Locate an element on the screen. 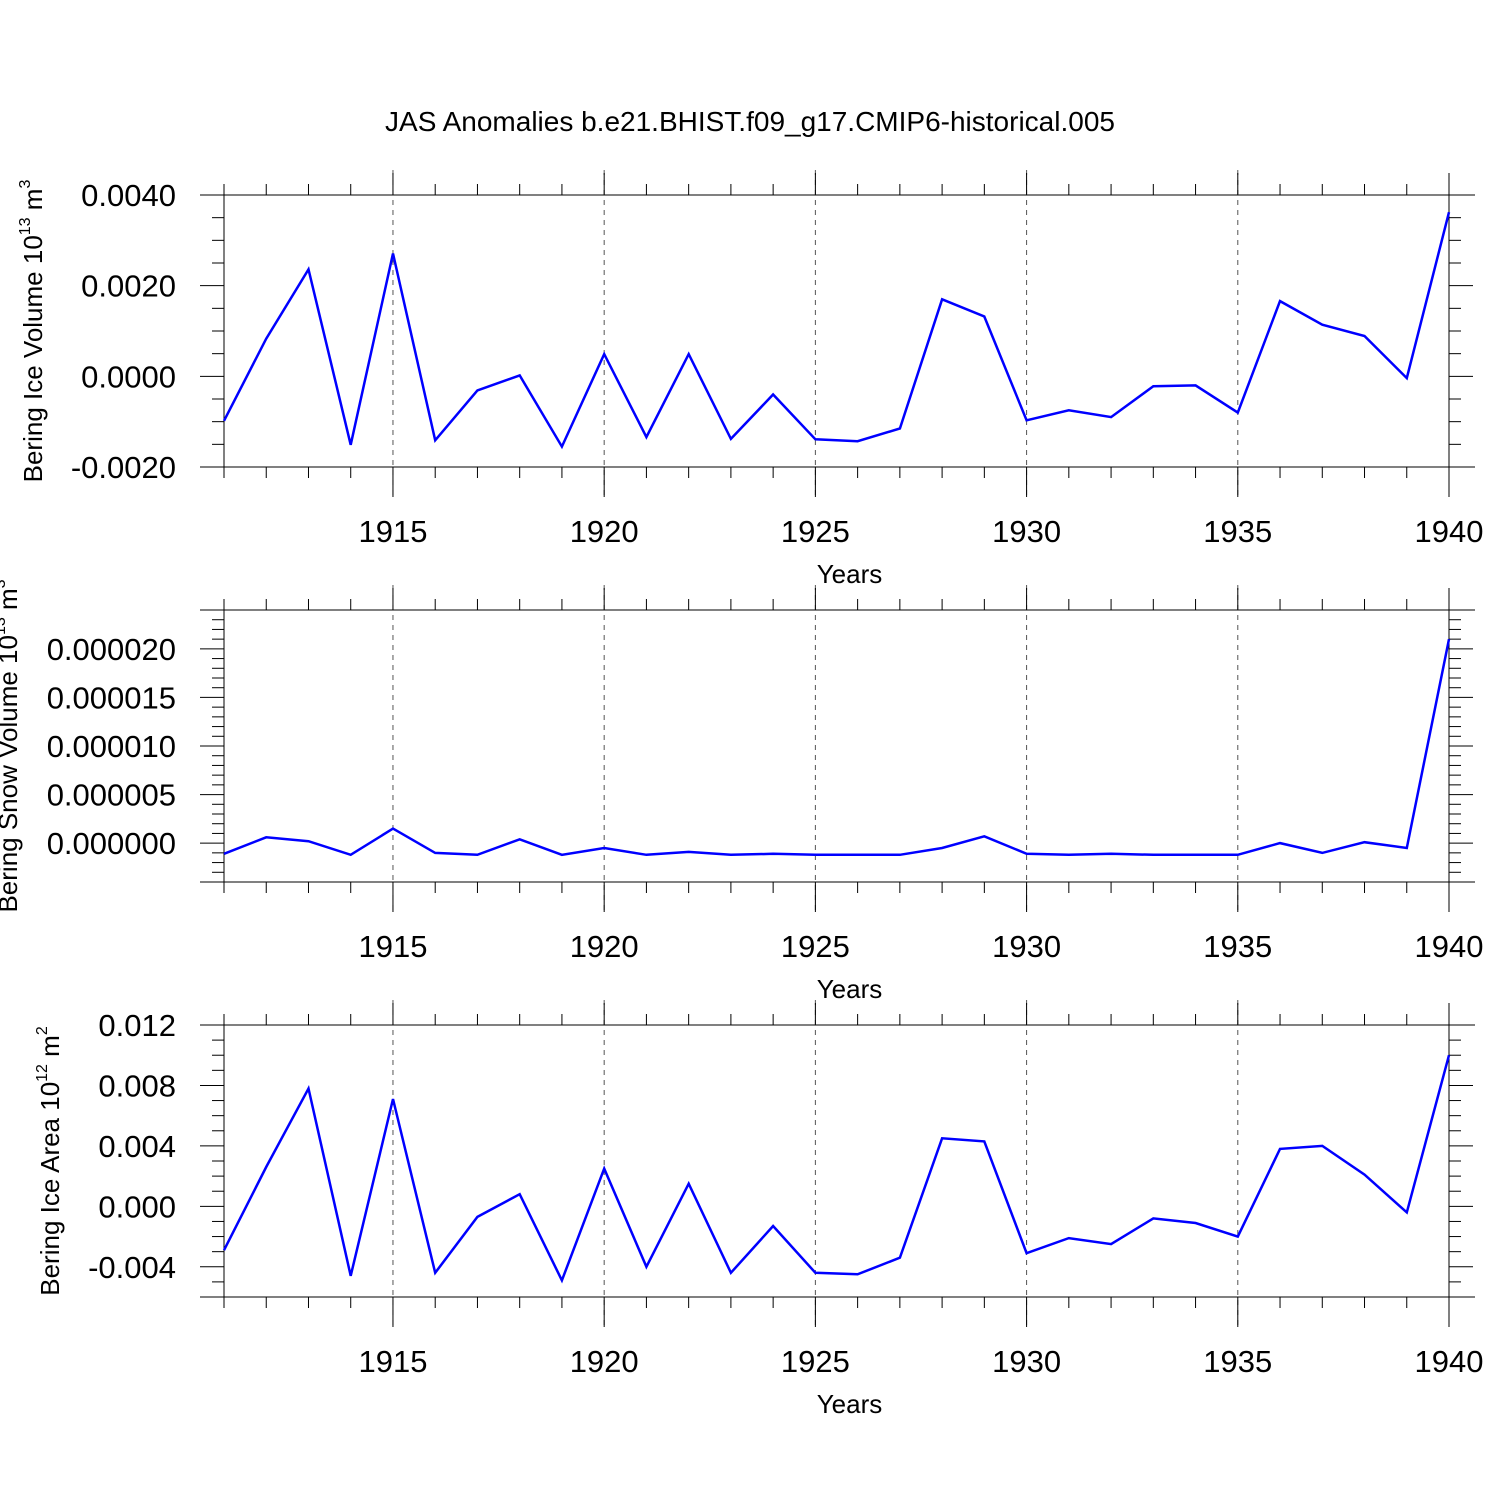  y-axis-label: Bering Ice Area 1012 m2 is located at coordinates (49, 1161).